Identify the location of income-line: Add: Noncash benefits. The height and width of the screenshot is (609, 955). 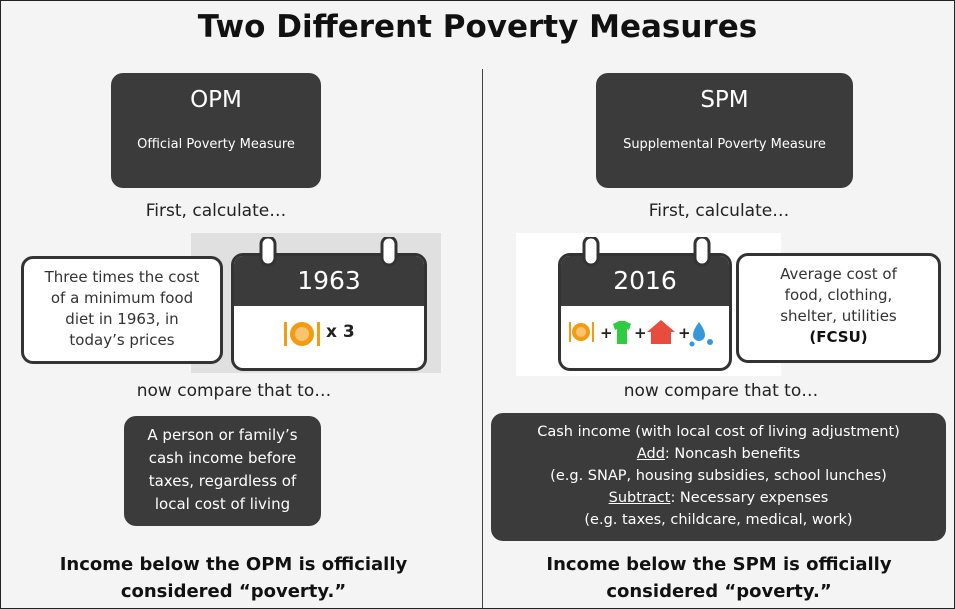
(718, 454).